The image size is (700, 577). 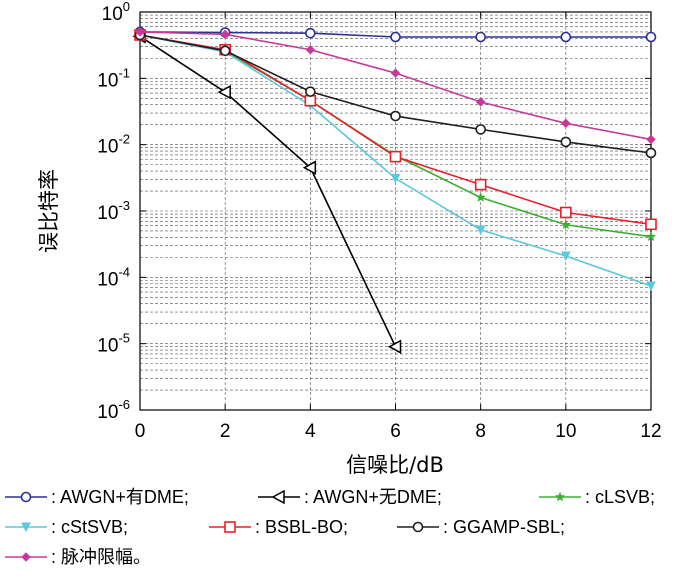 I want to click on legend-label: : BSBL-BO;, so click(x=301, y=527).